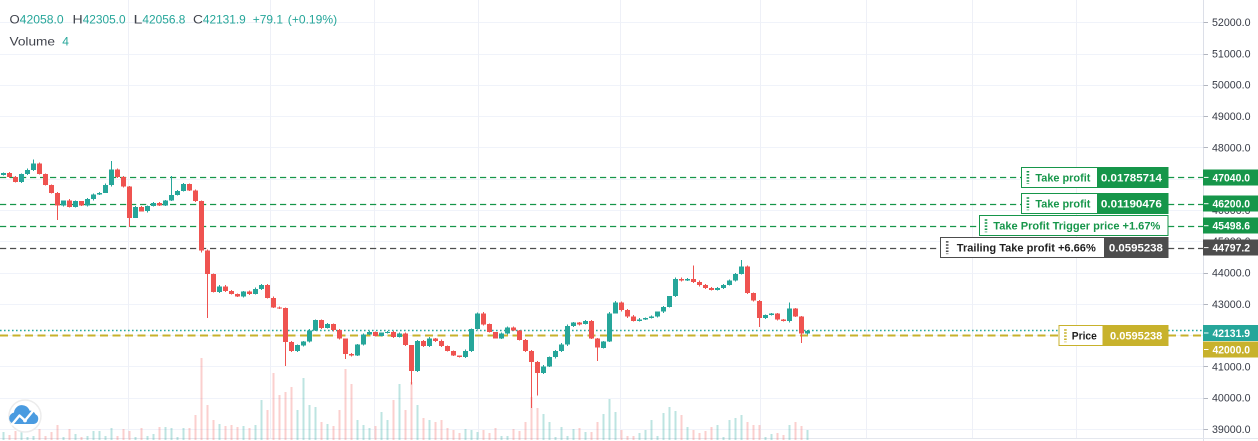 The width and height of the screenshot is (1258, 441). Describe the element at coordinates (1231, 305) in the screenshot. I see `svg-text: 43000.0` at that location.